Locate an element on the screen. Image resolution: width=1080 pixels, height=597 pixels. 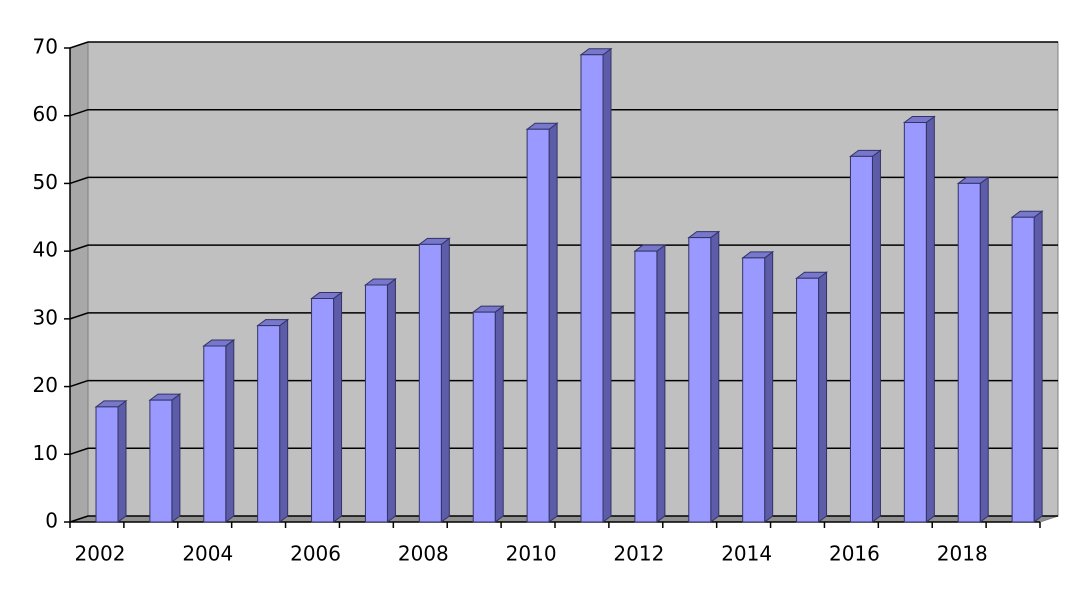
side-wall is located at coordinates (79, 282).